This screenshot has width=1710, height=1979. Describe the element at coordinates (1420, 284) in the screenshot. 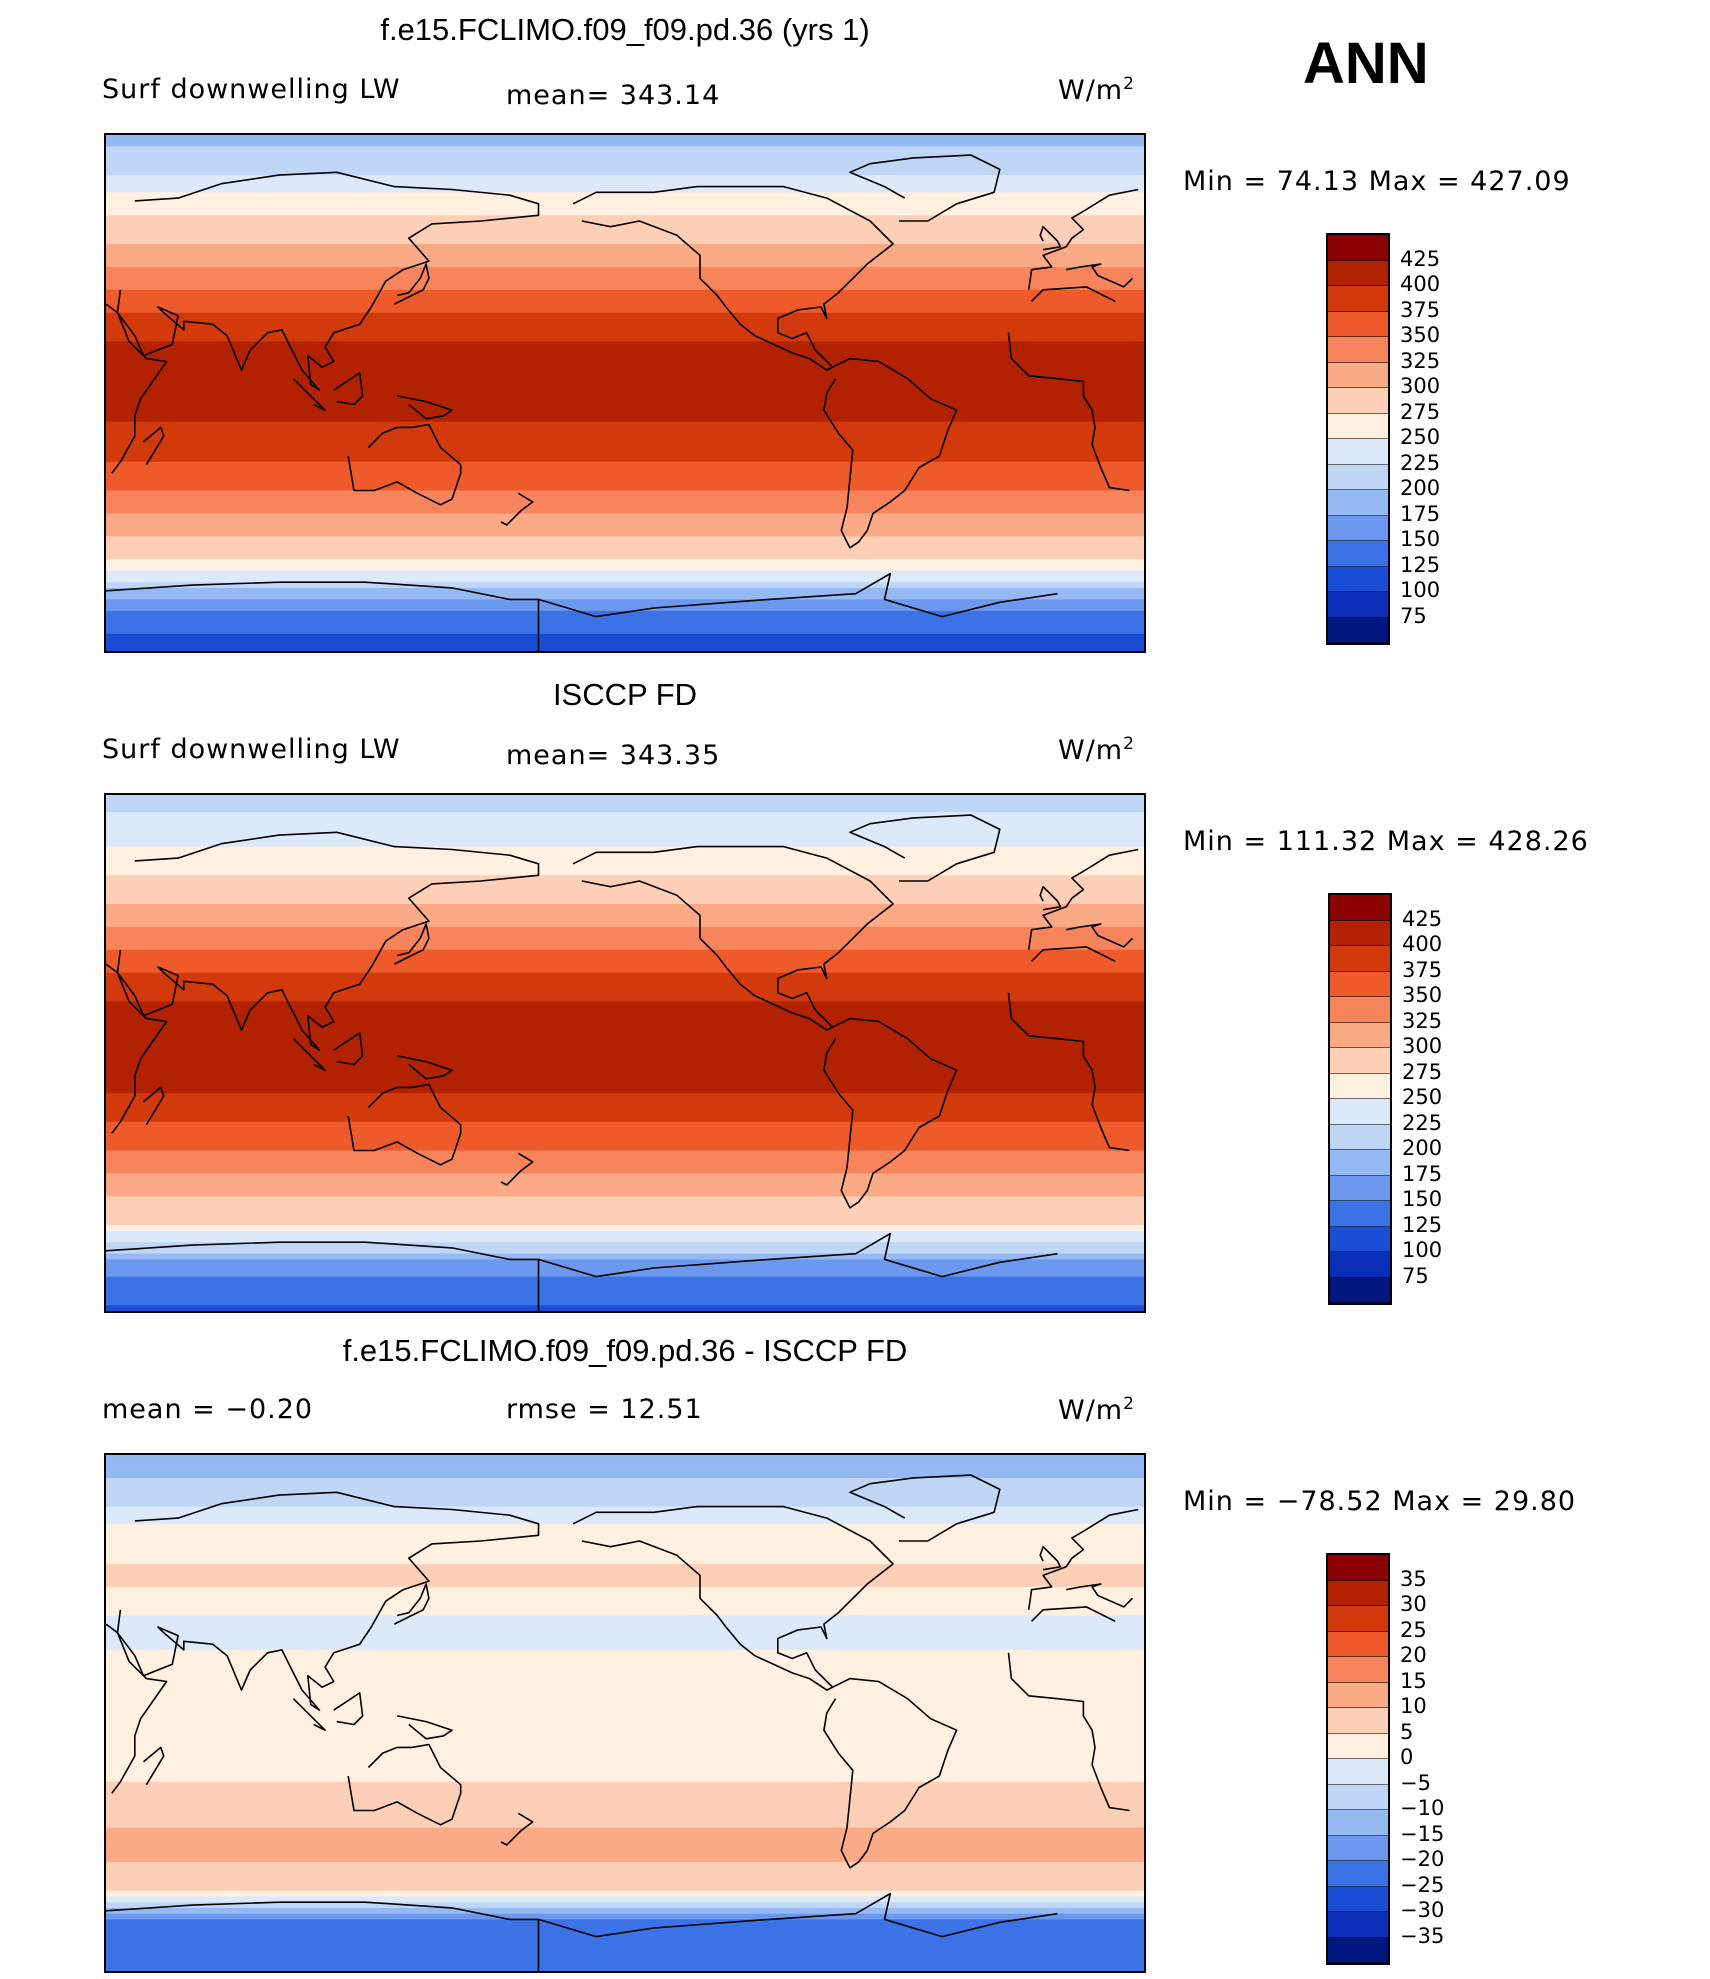

I see `colorbar-tick-label: 400` at that location.